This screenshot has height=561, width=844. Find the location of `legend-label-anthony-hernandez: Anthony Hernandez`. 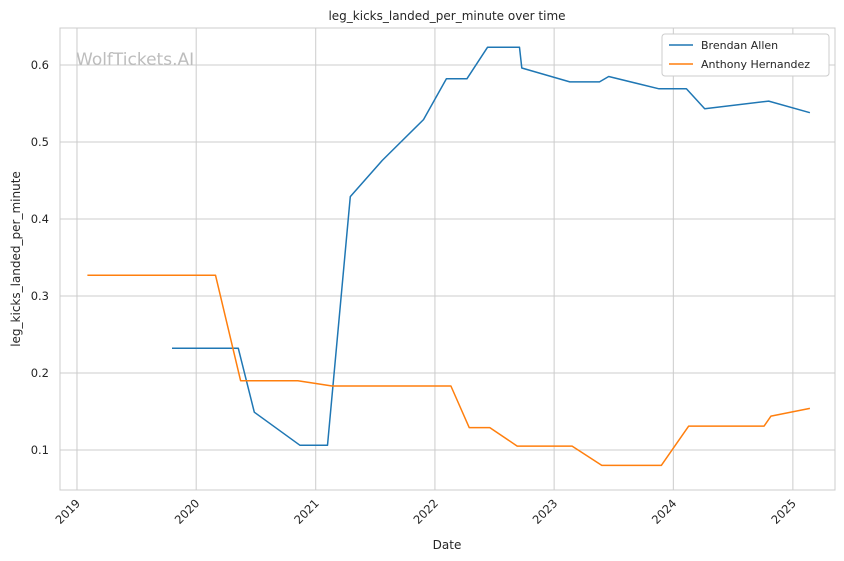

legend-label-anthony-hernandez: Anthony Hernandez is located at coordinates (755, 64).